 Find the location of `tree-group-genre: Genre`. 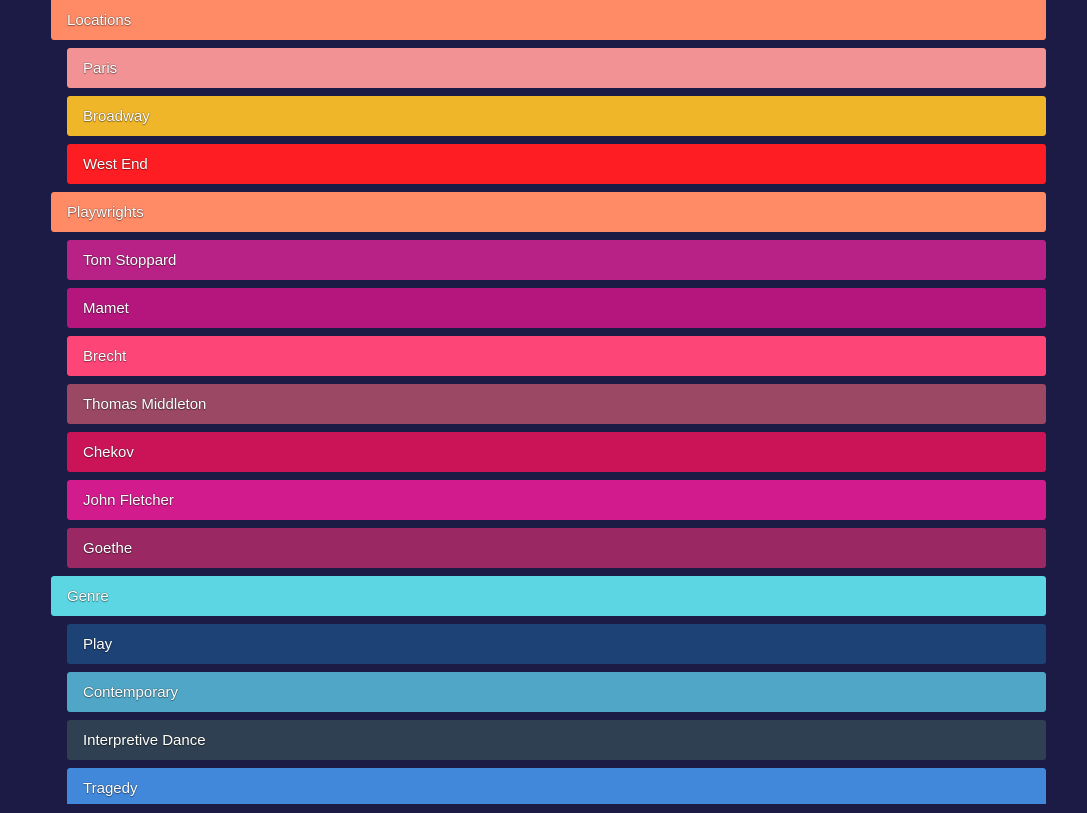

tree-group-genre: Genre is located at coordinates (548, 596).